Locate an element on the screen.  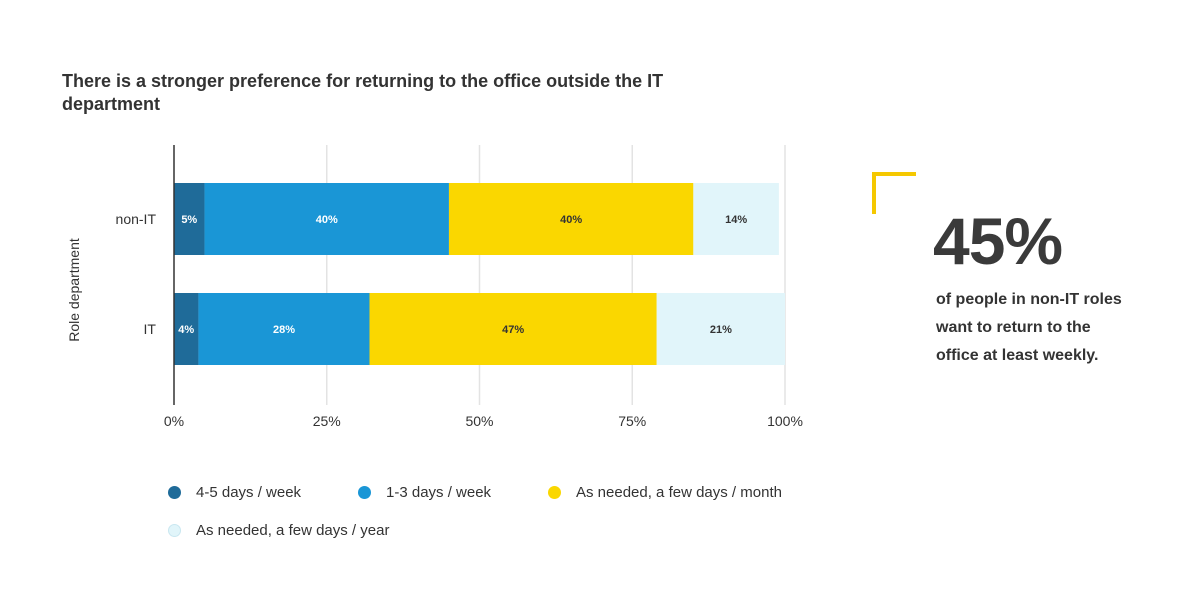
legend-label: As needed, a few days / year is located at coordinates (293, 530).